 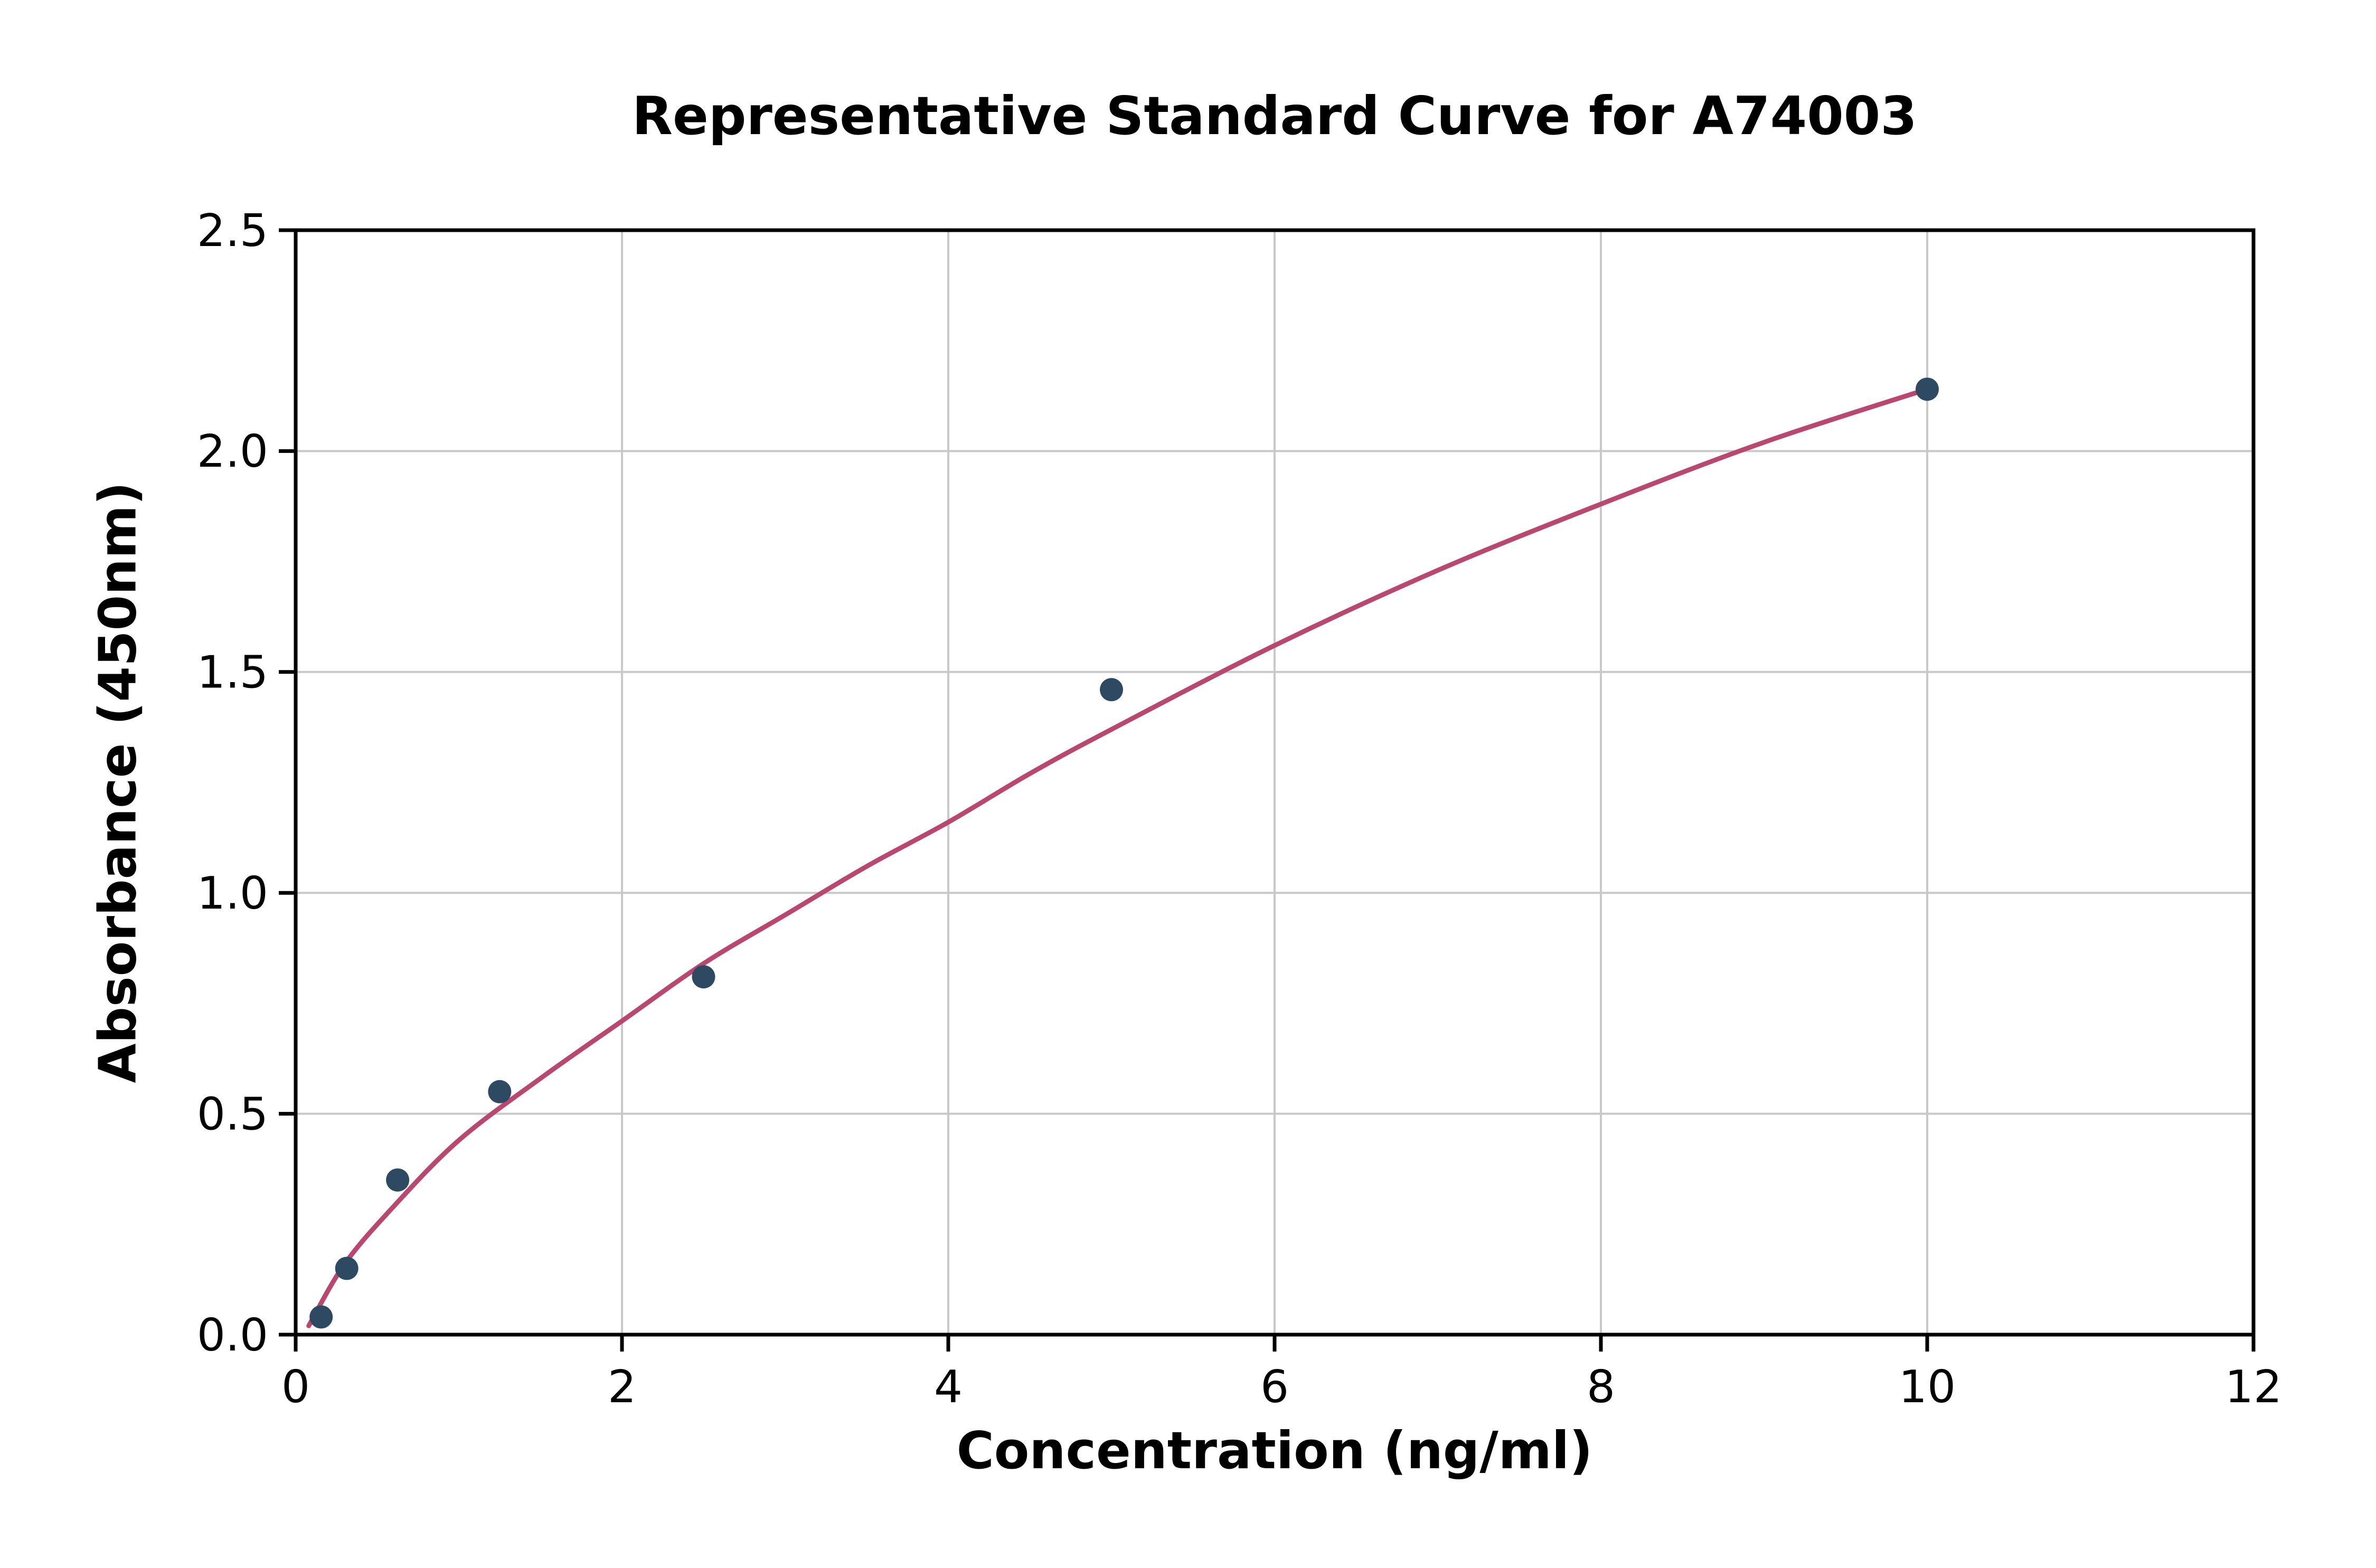 What do you see at coordinates (1274, 116) in the screenshot?
I see `chart-title: Representative Standard Curve for A74003` at bounding box center [1274, 116].